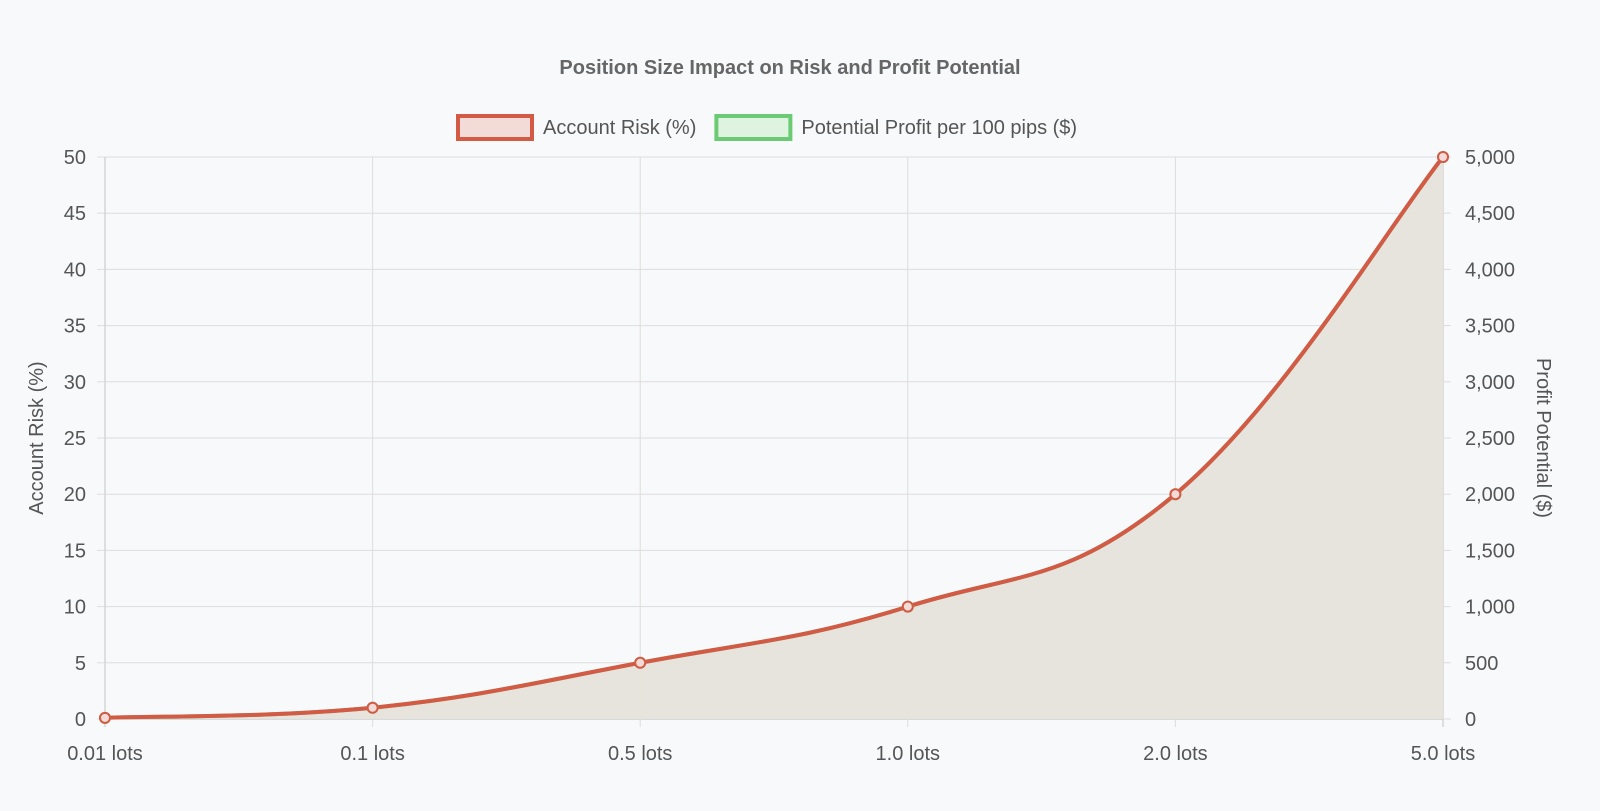 The image size is (1600, 811). Describe the element at coordinates (75, 158) in the screenshot. I see `y-left-tick-label: 50` at that location.